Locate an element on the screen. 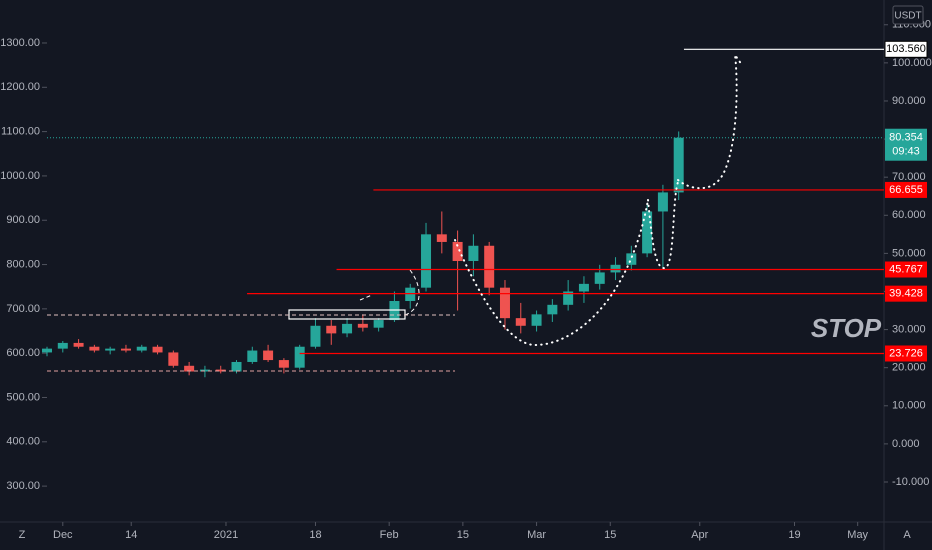 This screenshot has height=550, width=932. level-label: 45.767 is located at coordinates (906, 269).